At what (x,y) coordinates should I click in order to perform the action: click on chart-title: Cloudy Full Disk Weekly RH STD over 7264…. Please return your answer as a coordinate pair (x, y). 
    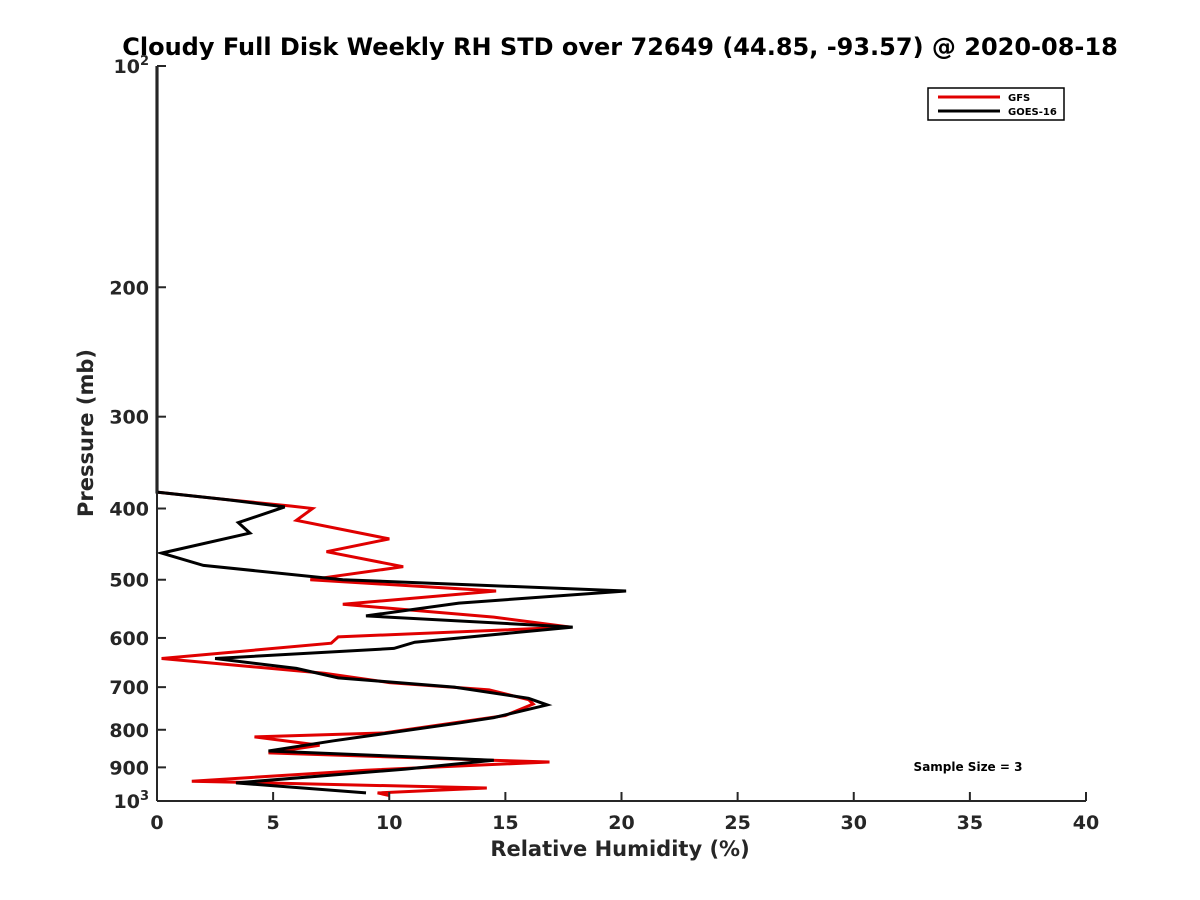
    Looking at the image, I should click on (620, 47).